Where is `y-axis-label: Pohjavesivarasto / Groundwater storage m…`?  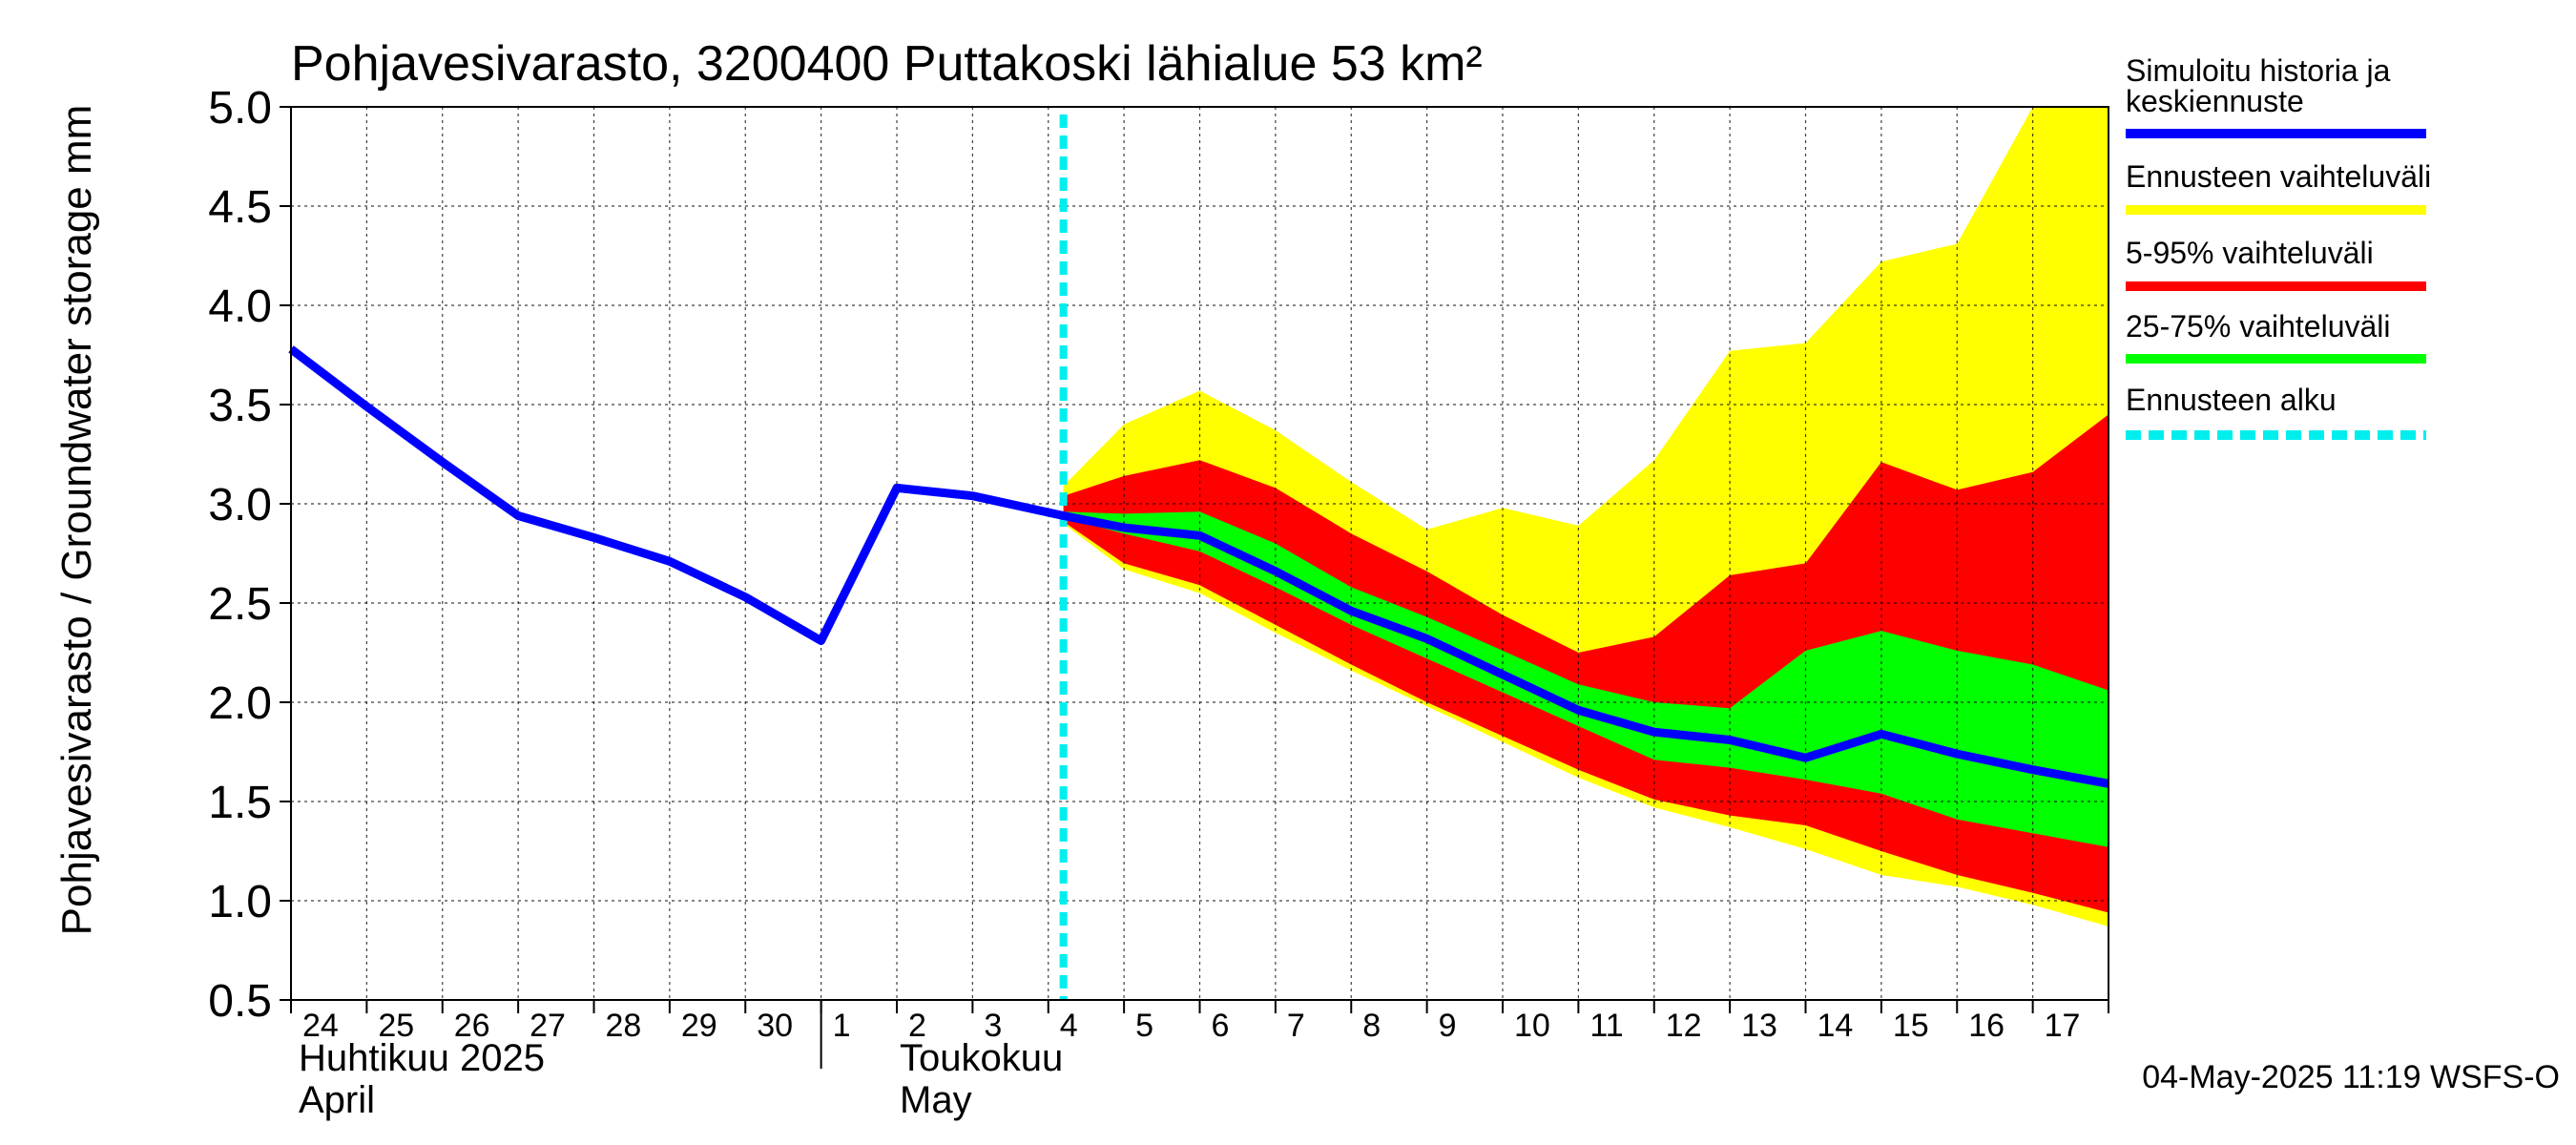 y-axis-label: Pohjavesivarasto / Groundwater storage m… is located at coordinates (76, 520).